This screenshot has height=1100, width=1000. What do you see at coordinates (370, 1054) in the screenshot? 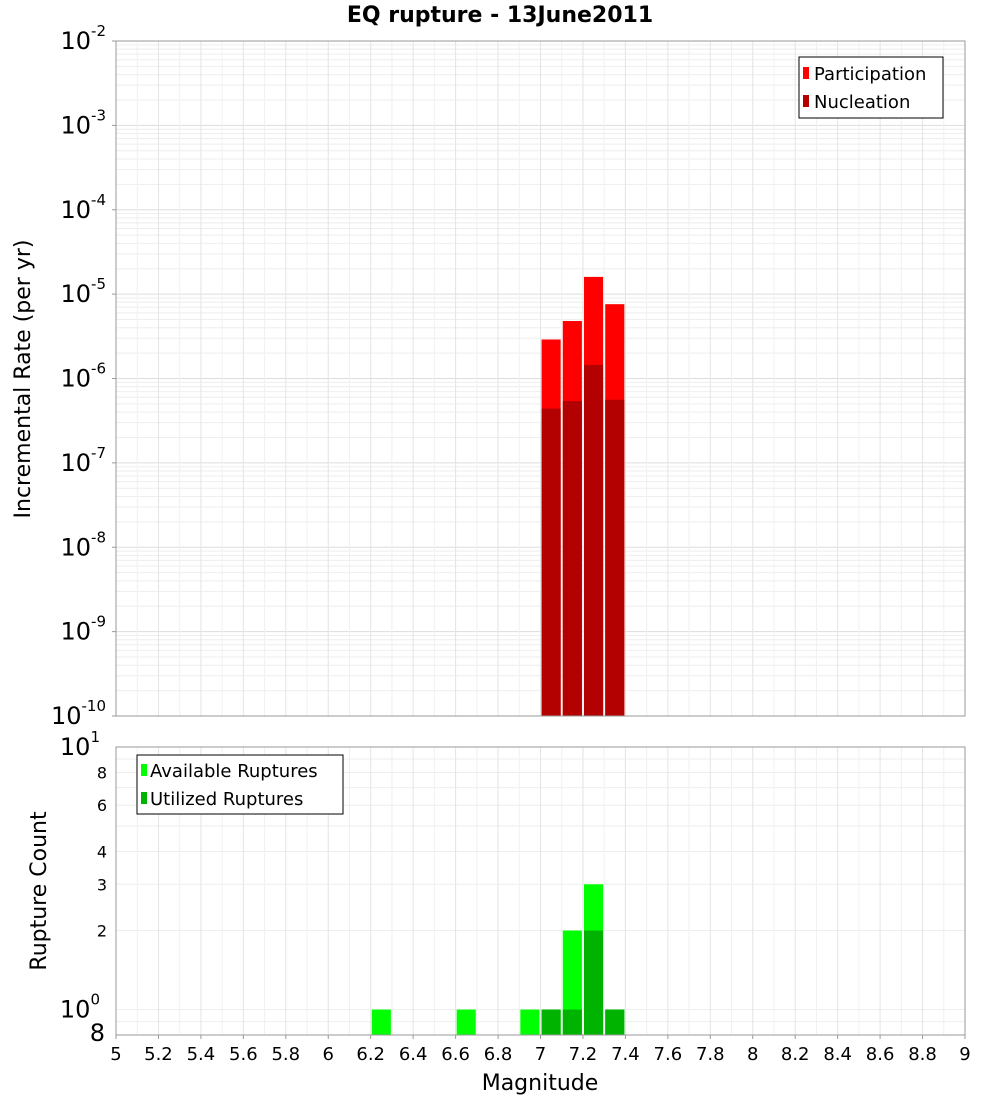
I see `magnitude-tick-label: 6.2` at bounding box center [370, 1054].